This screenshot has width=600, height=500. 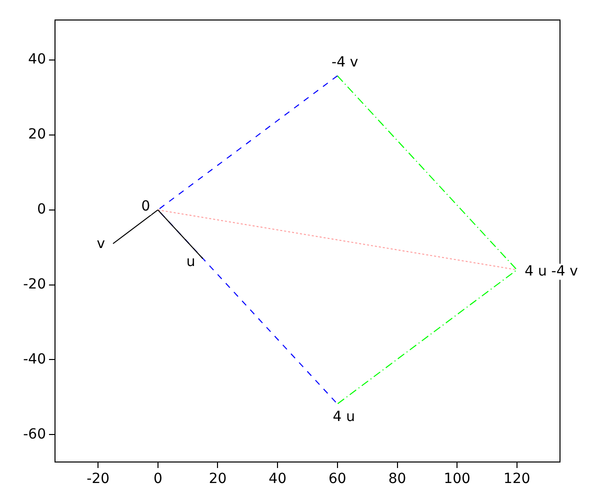 I want to click on x-tick-label: 60, so click(x=337, y=479).